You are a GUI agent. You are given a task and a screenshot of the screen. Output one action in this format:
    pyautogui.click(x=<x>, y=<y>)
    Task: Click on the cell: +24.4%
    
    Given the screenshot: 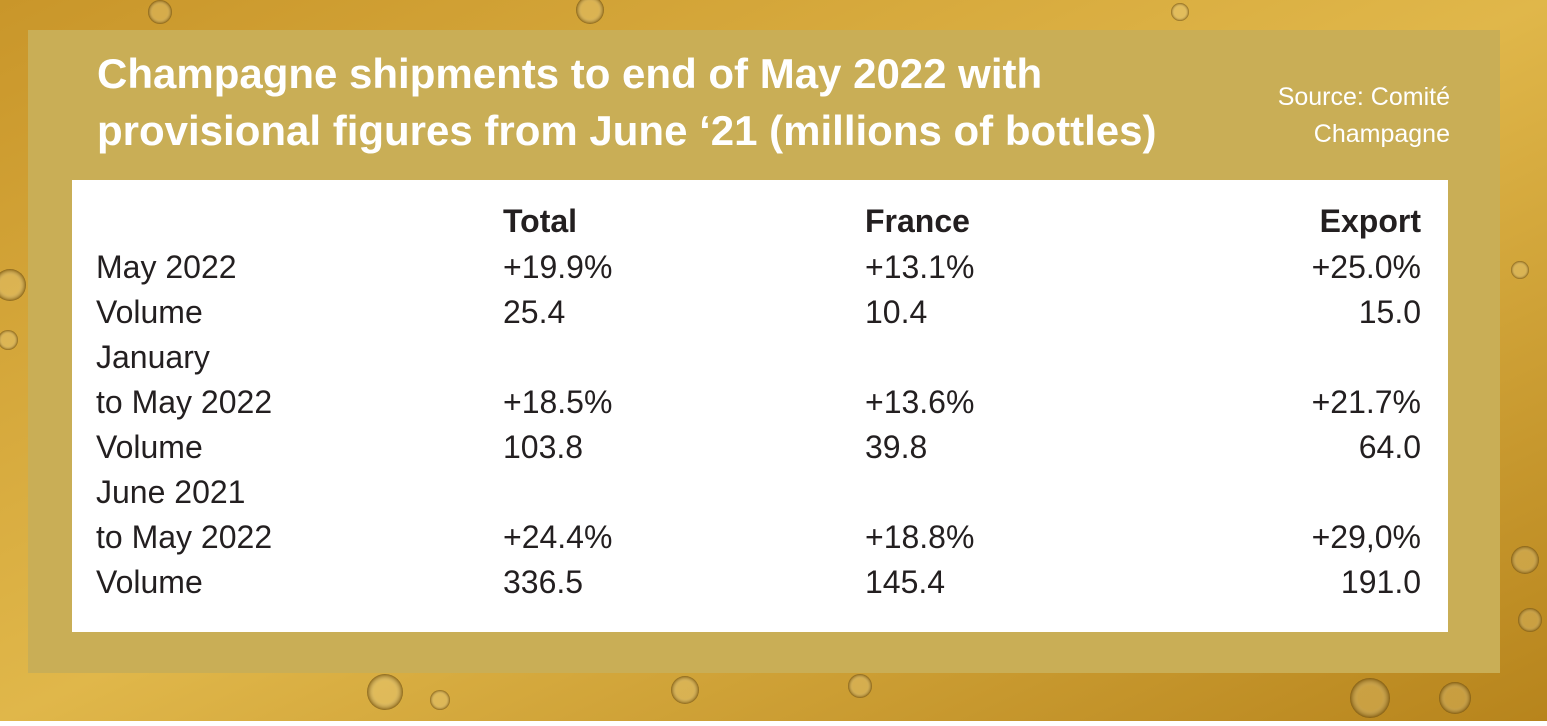 What is the action you would take?
    pyautogui.click(x=557, y=537)
    